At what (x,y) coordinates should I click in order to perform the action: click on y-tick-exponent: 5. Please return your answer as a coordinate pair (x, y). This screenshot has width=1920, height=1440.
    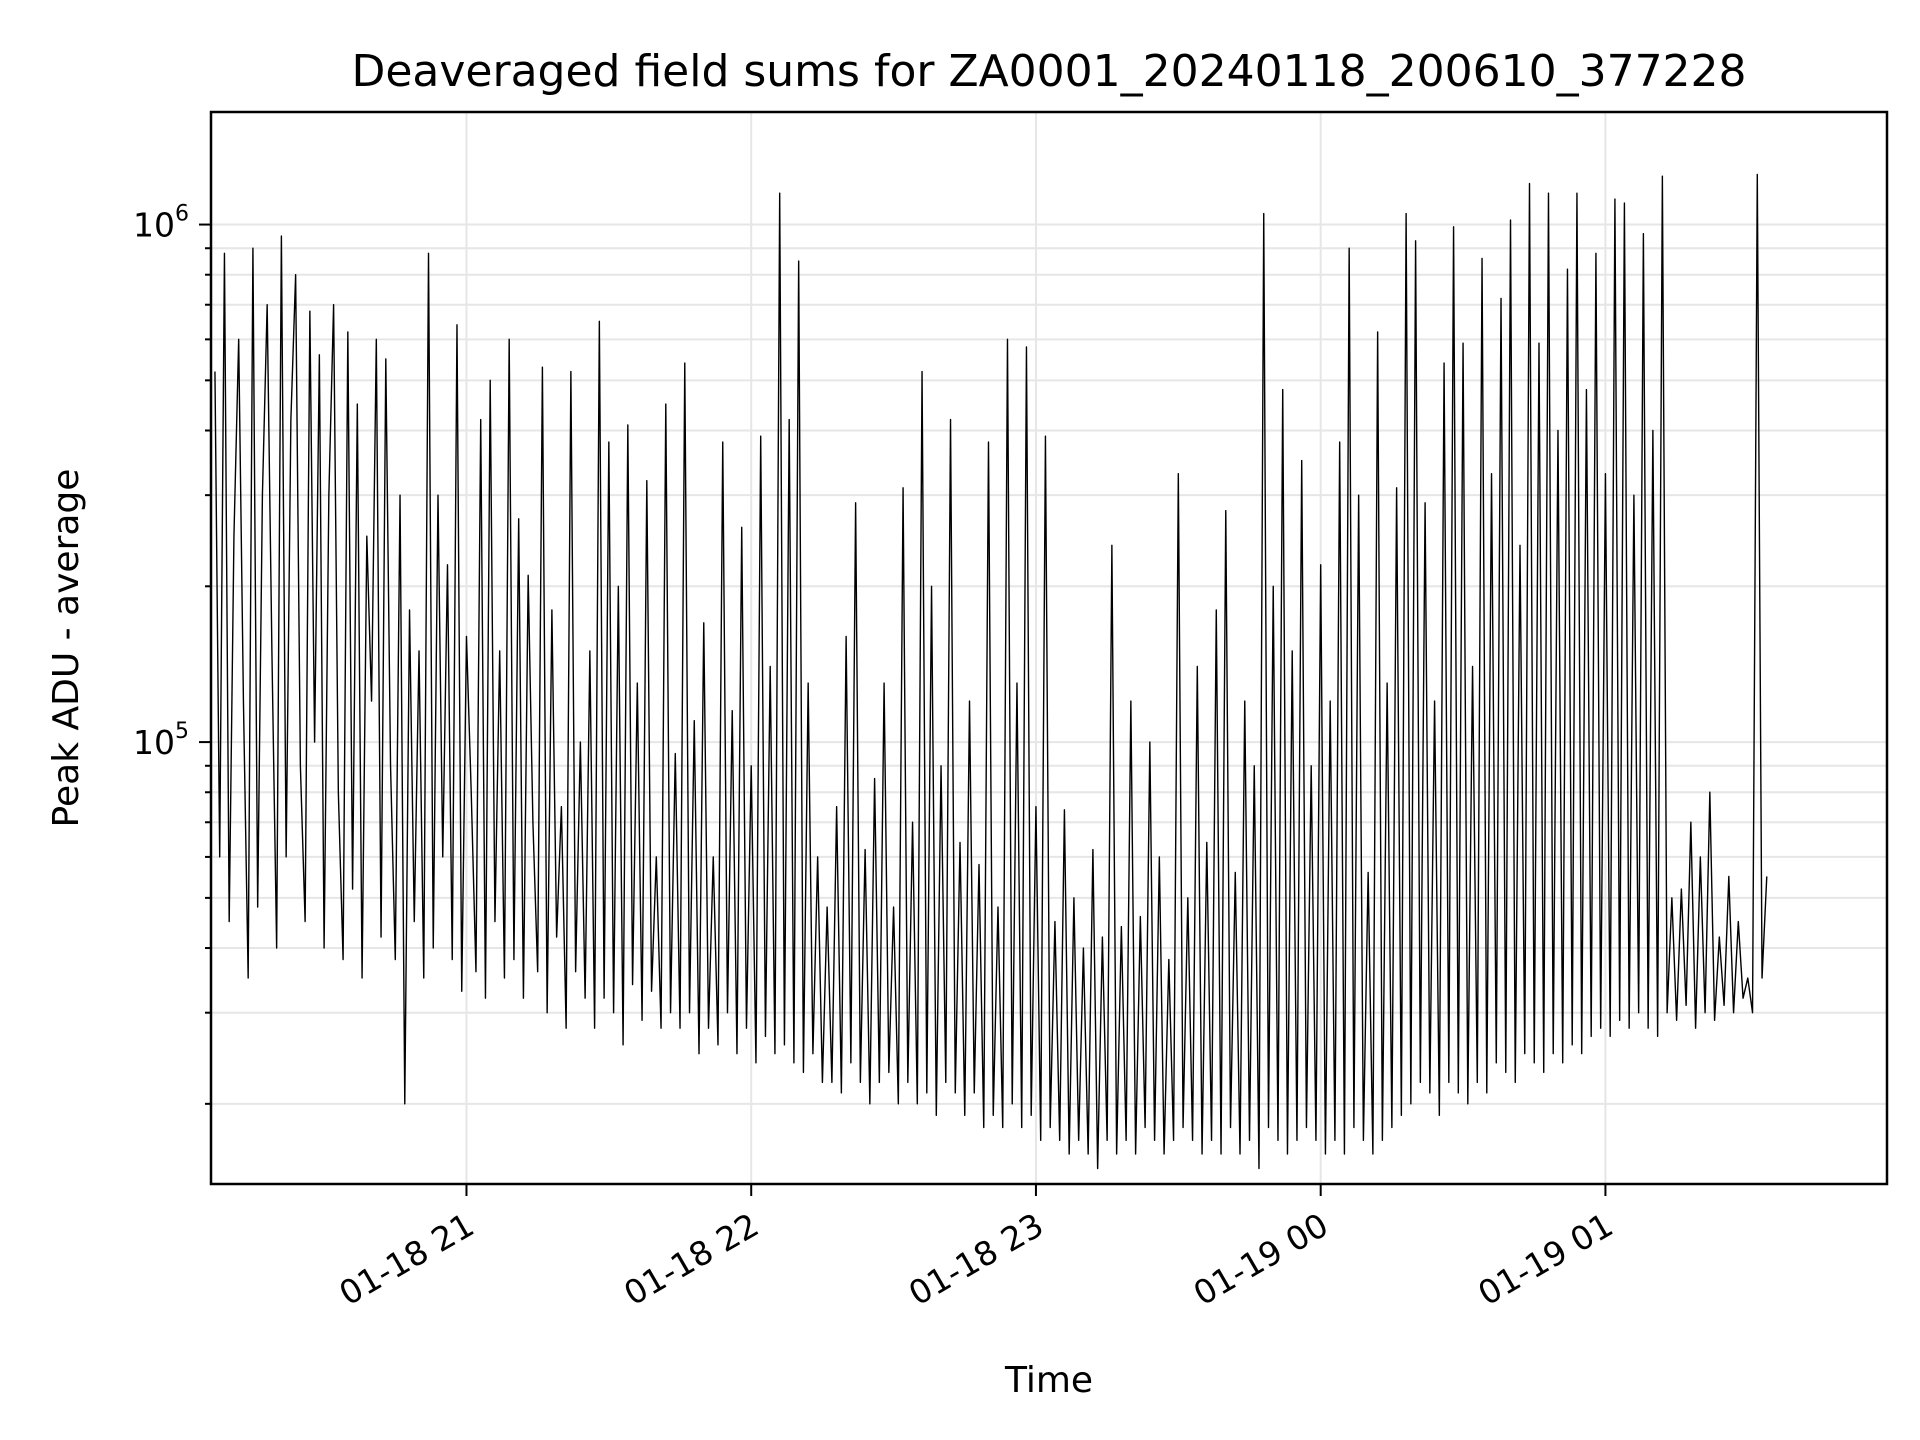
    Looking at the image, I should click on (182, 731).